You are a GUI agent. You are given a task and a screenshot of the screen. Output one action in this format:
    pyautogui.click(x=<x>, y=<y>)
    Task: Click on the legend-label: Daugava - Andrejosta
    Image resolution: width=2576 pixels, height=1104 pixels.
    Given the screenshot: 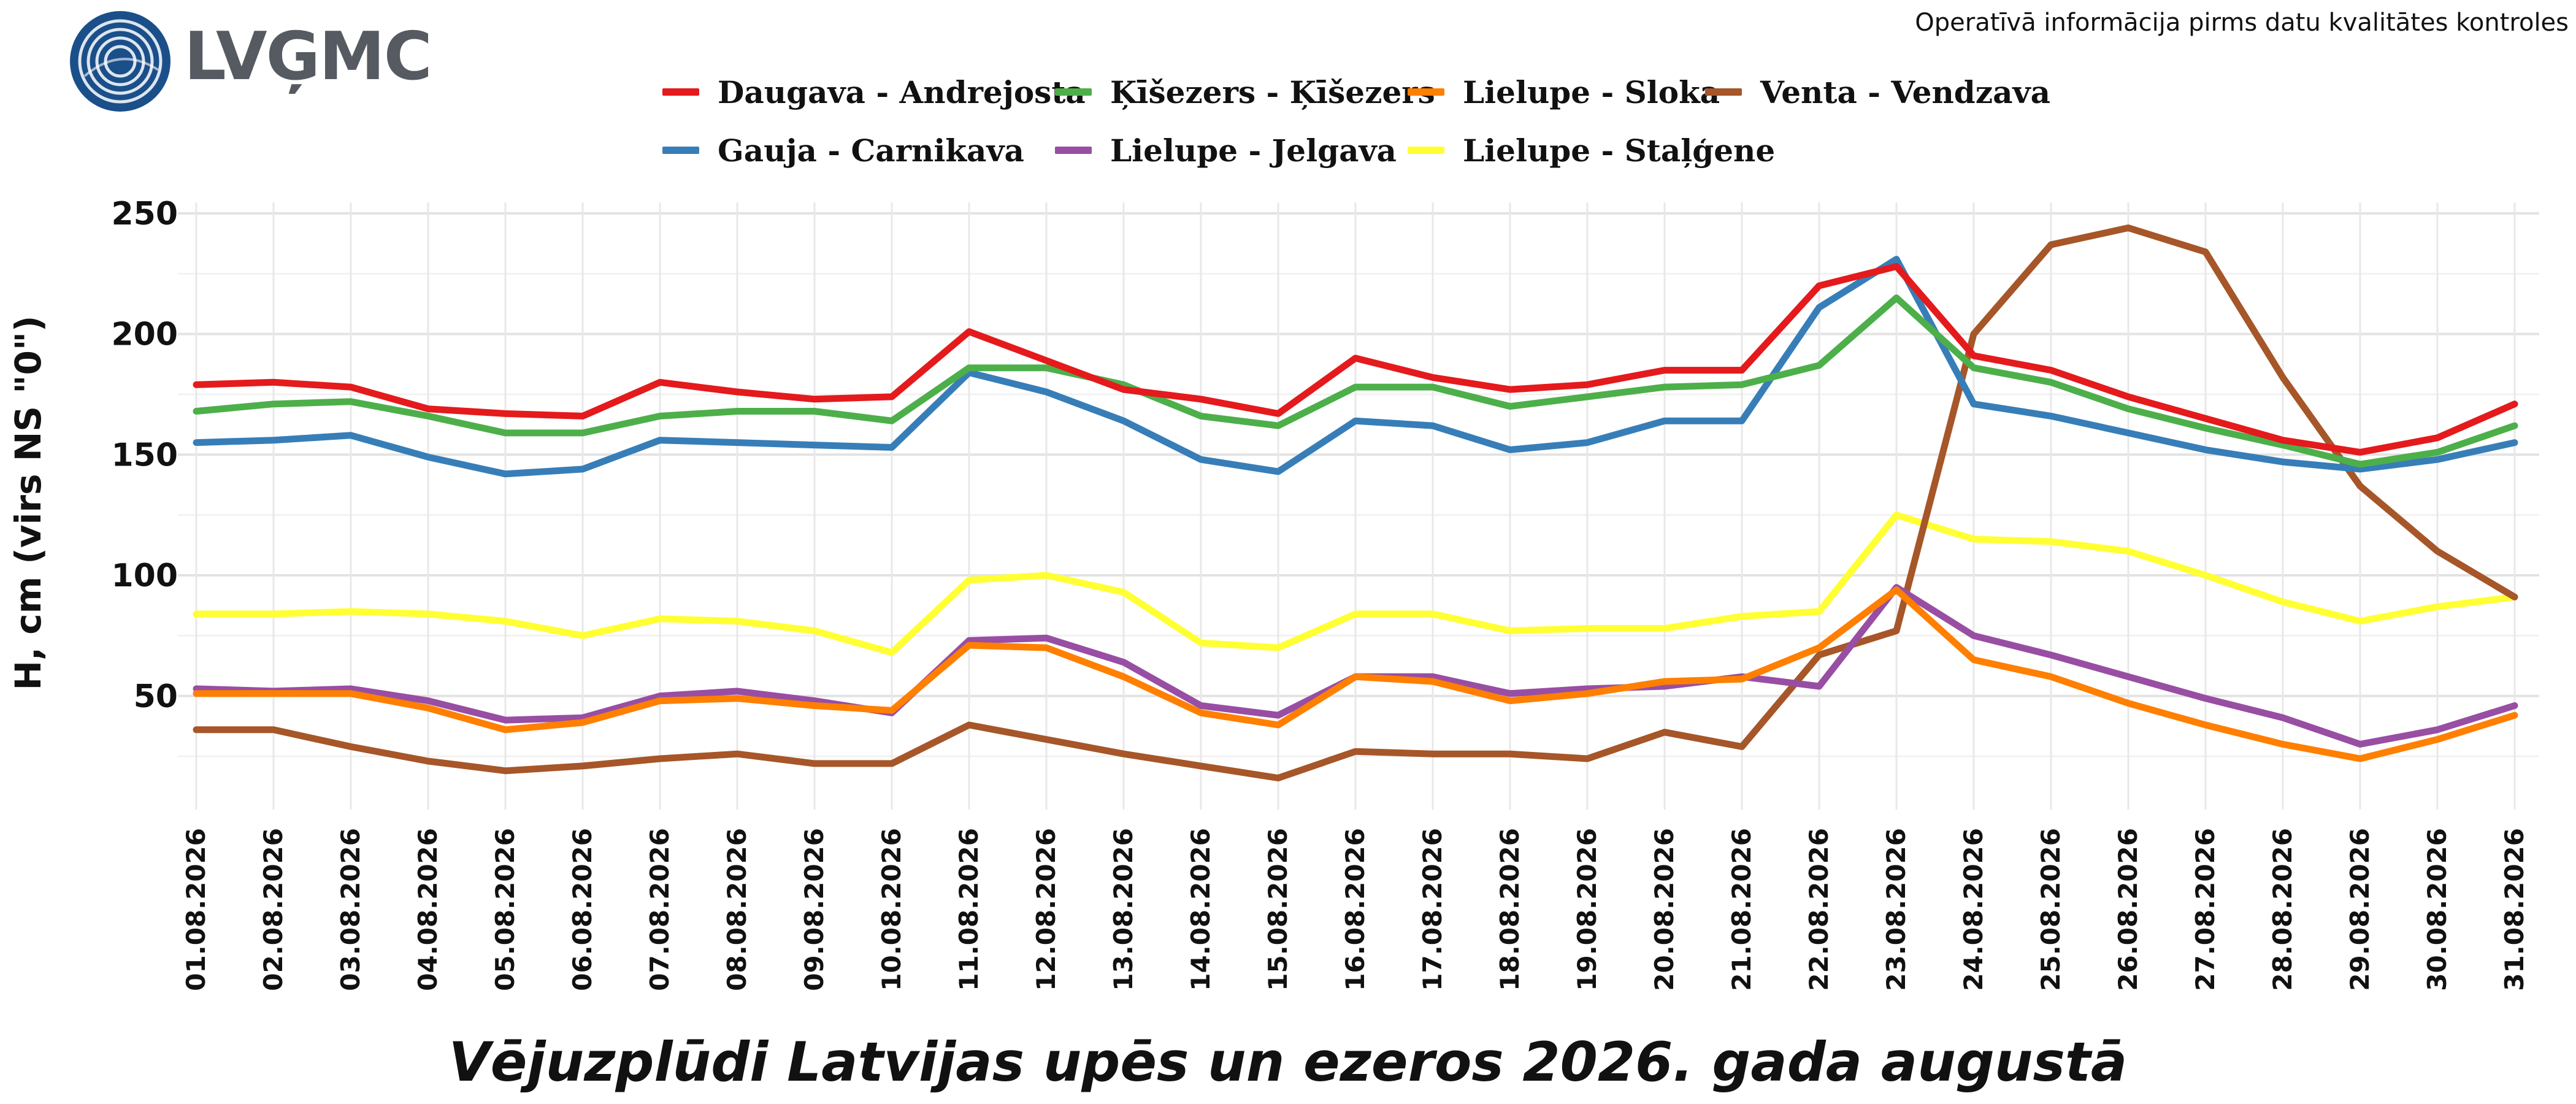 What is the action you would take?
    pyautogui.click(x=902, y=92)
    